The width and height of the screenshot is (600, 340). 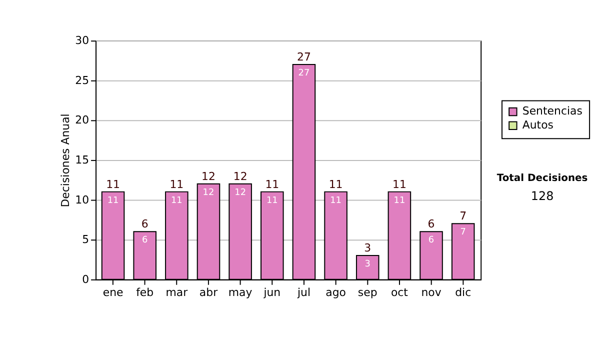 What do you see at coordinates (86, 279) in the screenshot?
I see `y-tick-label: 0` at bounding box center [86, 279].